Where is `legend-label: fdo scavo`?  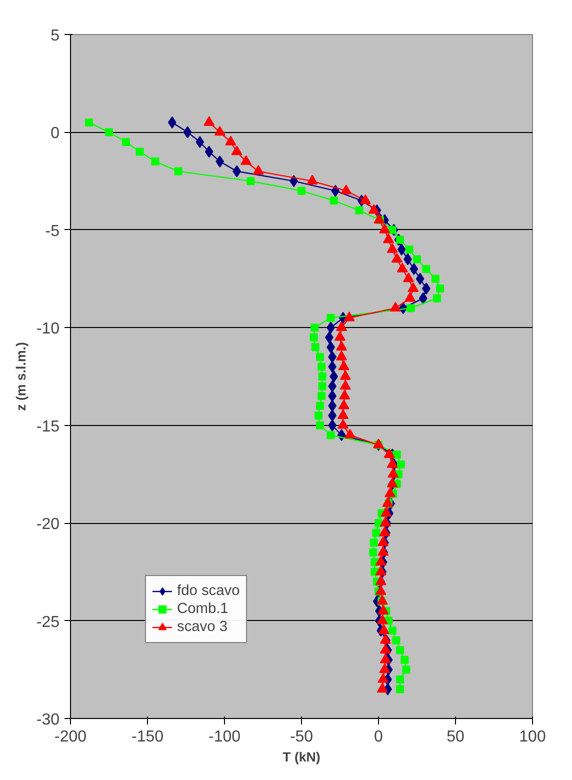
legend-label: fdo scavo is located at coordinates (208, 591).